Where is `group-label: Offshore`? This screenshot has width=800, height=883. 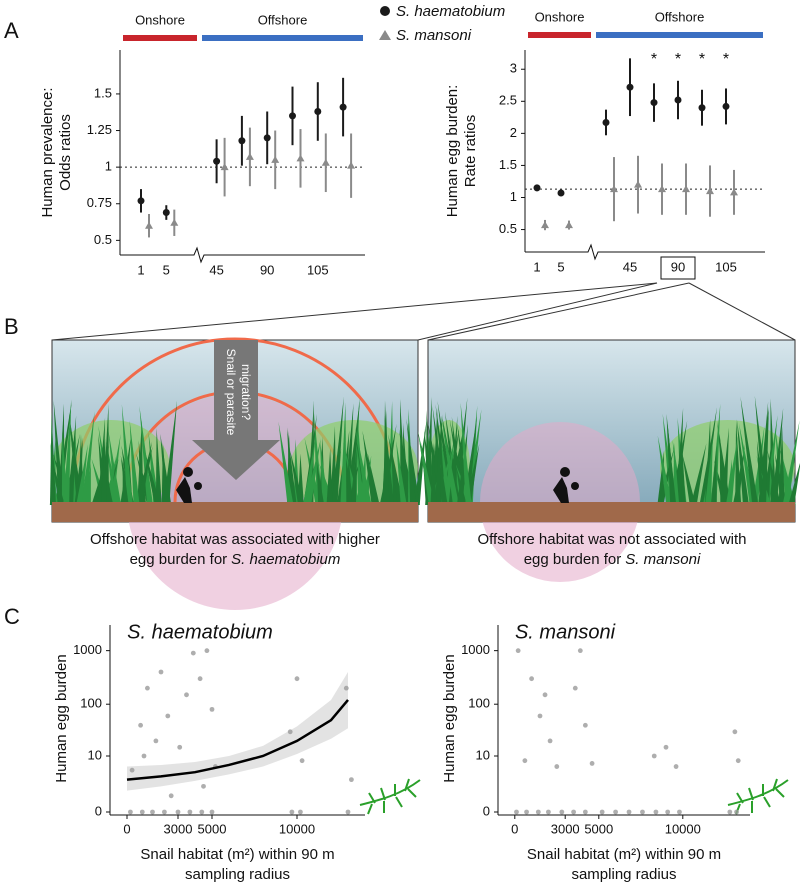 group-label: Offshore is located at coordinates (283, 19).